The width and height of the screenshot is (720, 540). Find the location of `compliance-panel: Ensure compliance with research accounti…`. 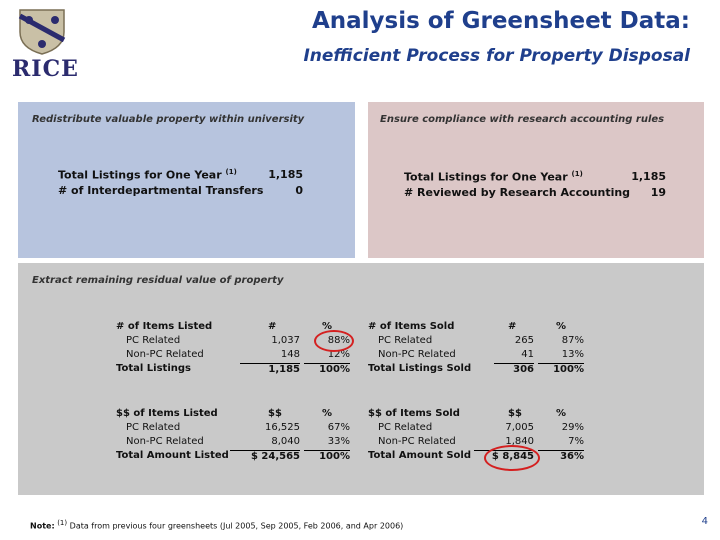

compliance-panel: Ensure compliance with research accounti… is located at coordinates (536, 180).